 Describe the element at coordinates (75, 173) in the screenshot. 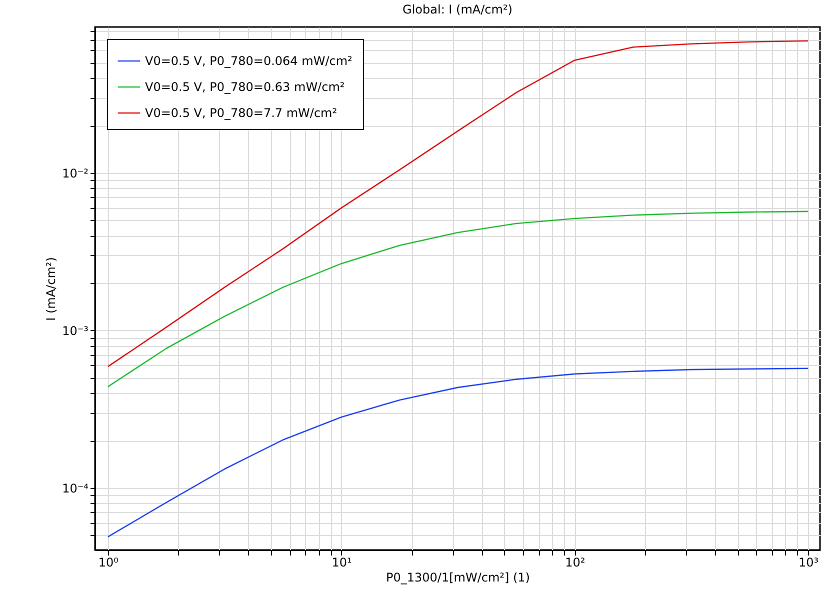

I see `y-tick-label: 10⁻²` at that location.